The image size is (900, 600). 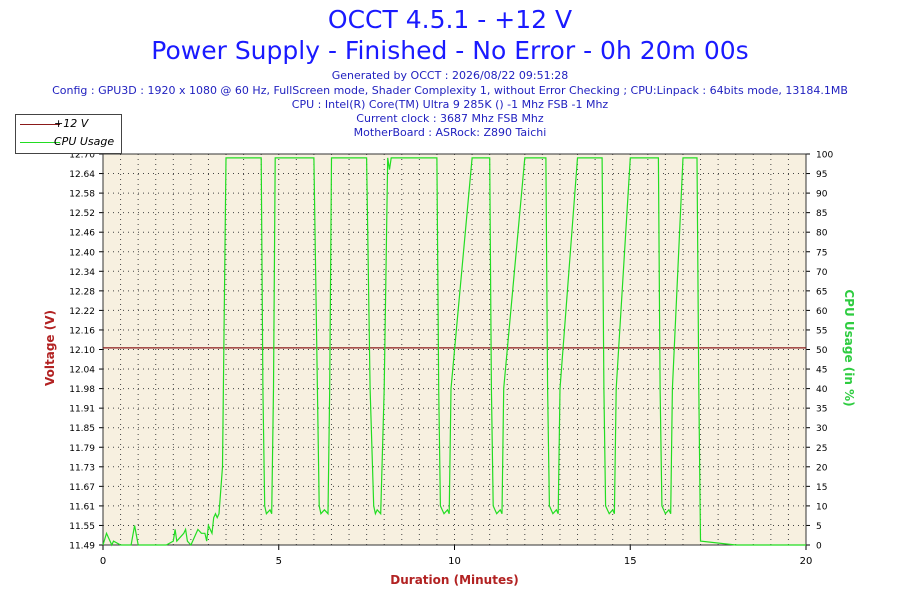 What do you see at coordinates (82, 156) in the screenshot?
I see `y-tick-label-left: 12.70` at bounding box center [82, 156].